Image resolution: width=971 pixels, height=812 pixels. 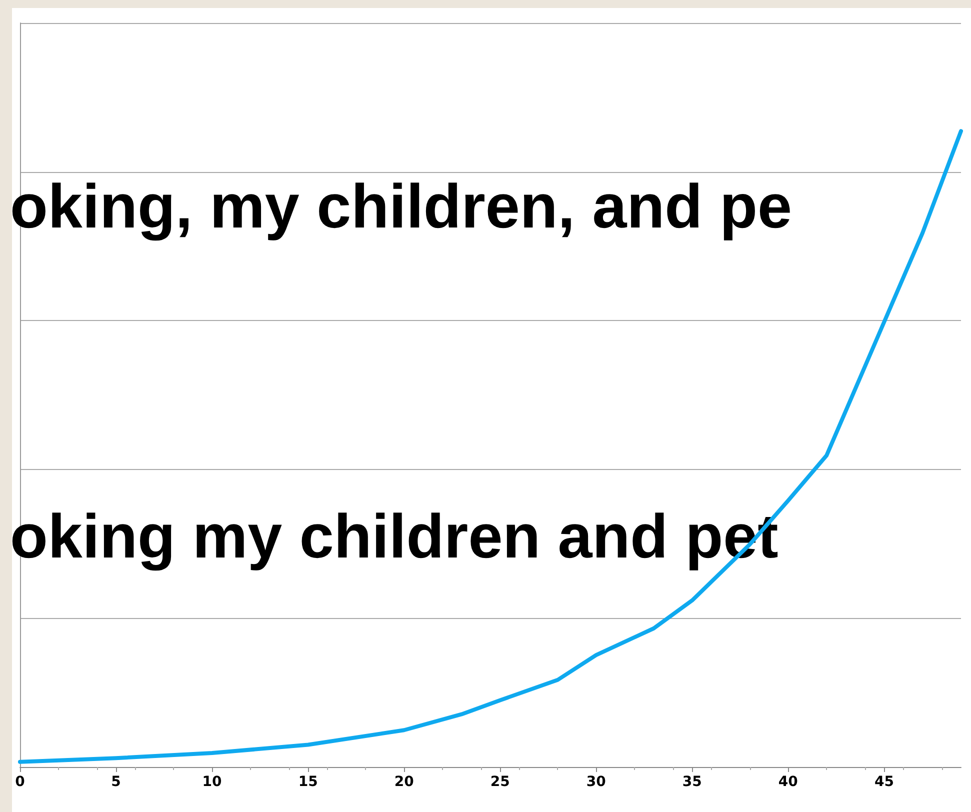 I want to click on x-tick-label: 45, so click(x=884, y=782).